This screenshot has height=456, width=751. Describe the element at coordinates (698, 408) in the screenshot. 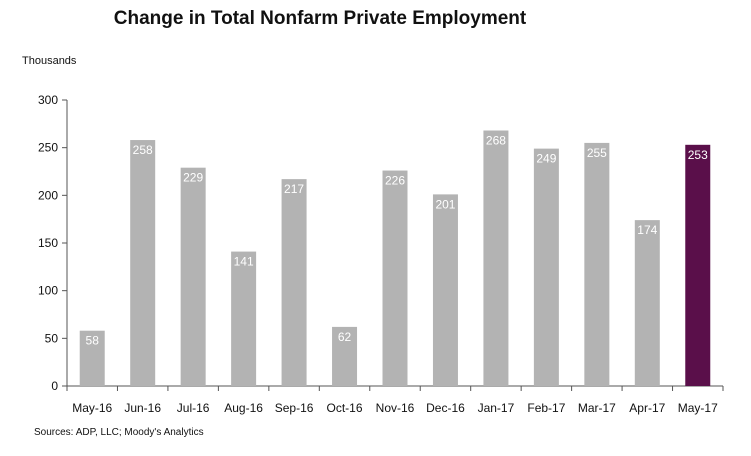

I see `x-tick-label: May-17` at that location.